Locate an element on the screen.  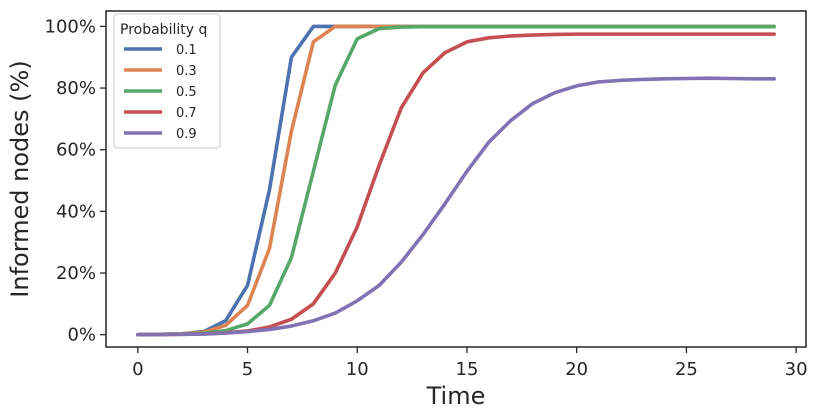
x-tick-label: 10 is located at coordinates (357, 369).